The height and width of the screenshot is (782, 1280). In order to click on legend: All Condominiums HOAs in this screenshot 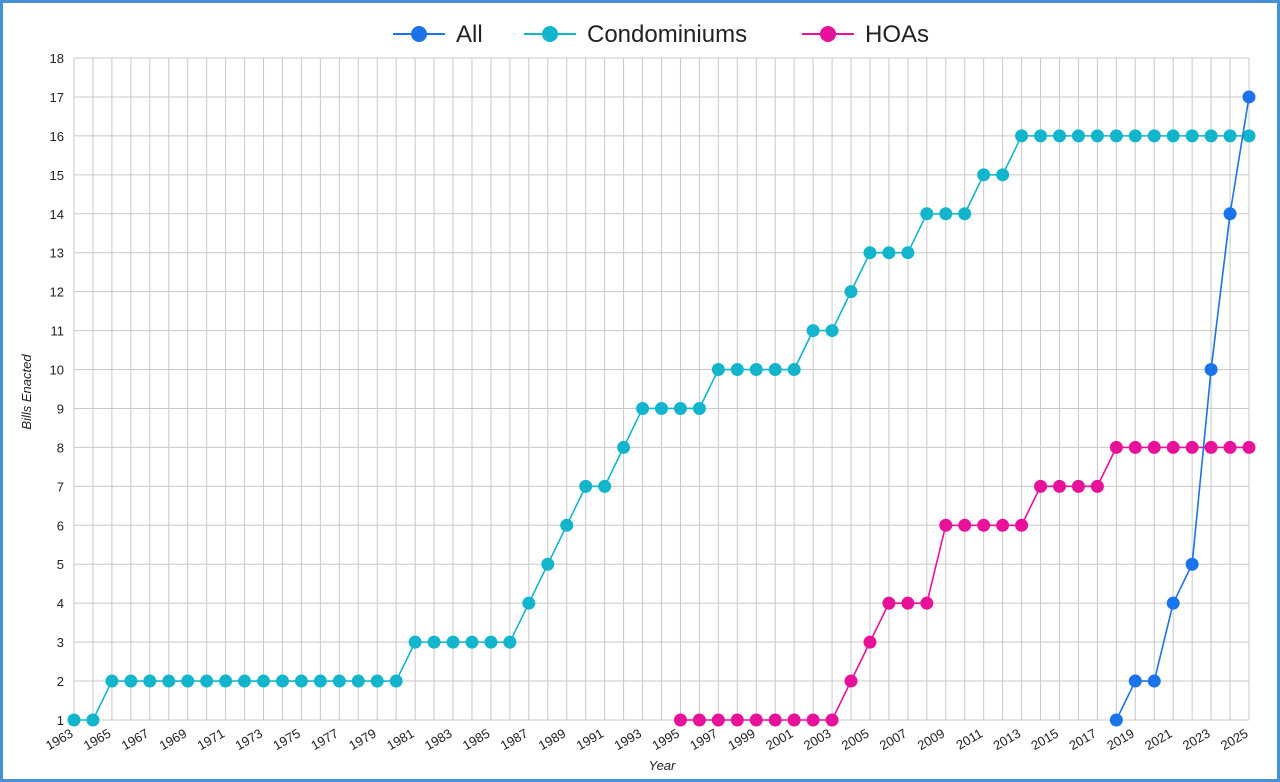, I will do `click(661, 34)`.